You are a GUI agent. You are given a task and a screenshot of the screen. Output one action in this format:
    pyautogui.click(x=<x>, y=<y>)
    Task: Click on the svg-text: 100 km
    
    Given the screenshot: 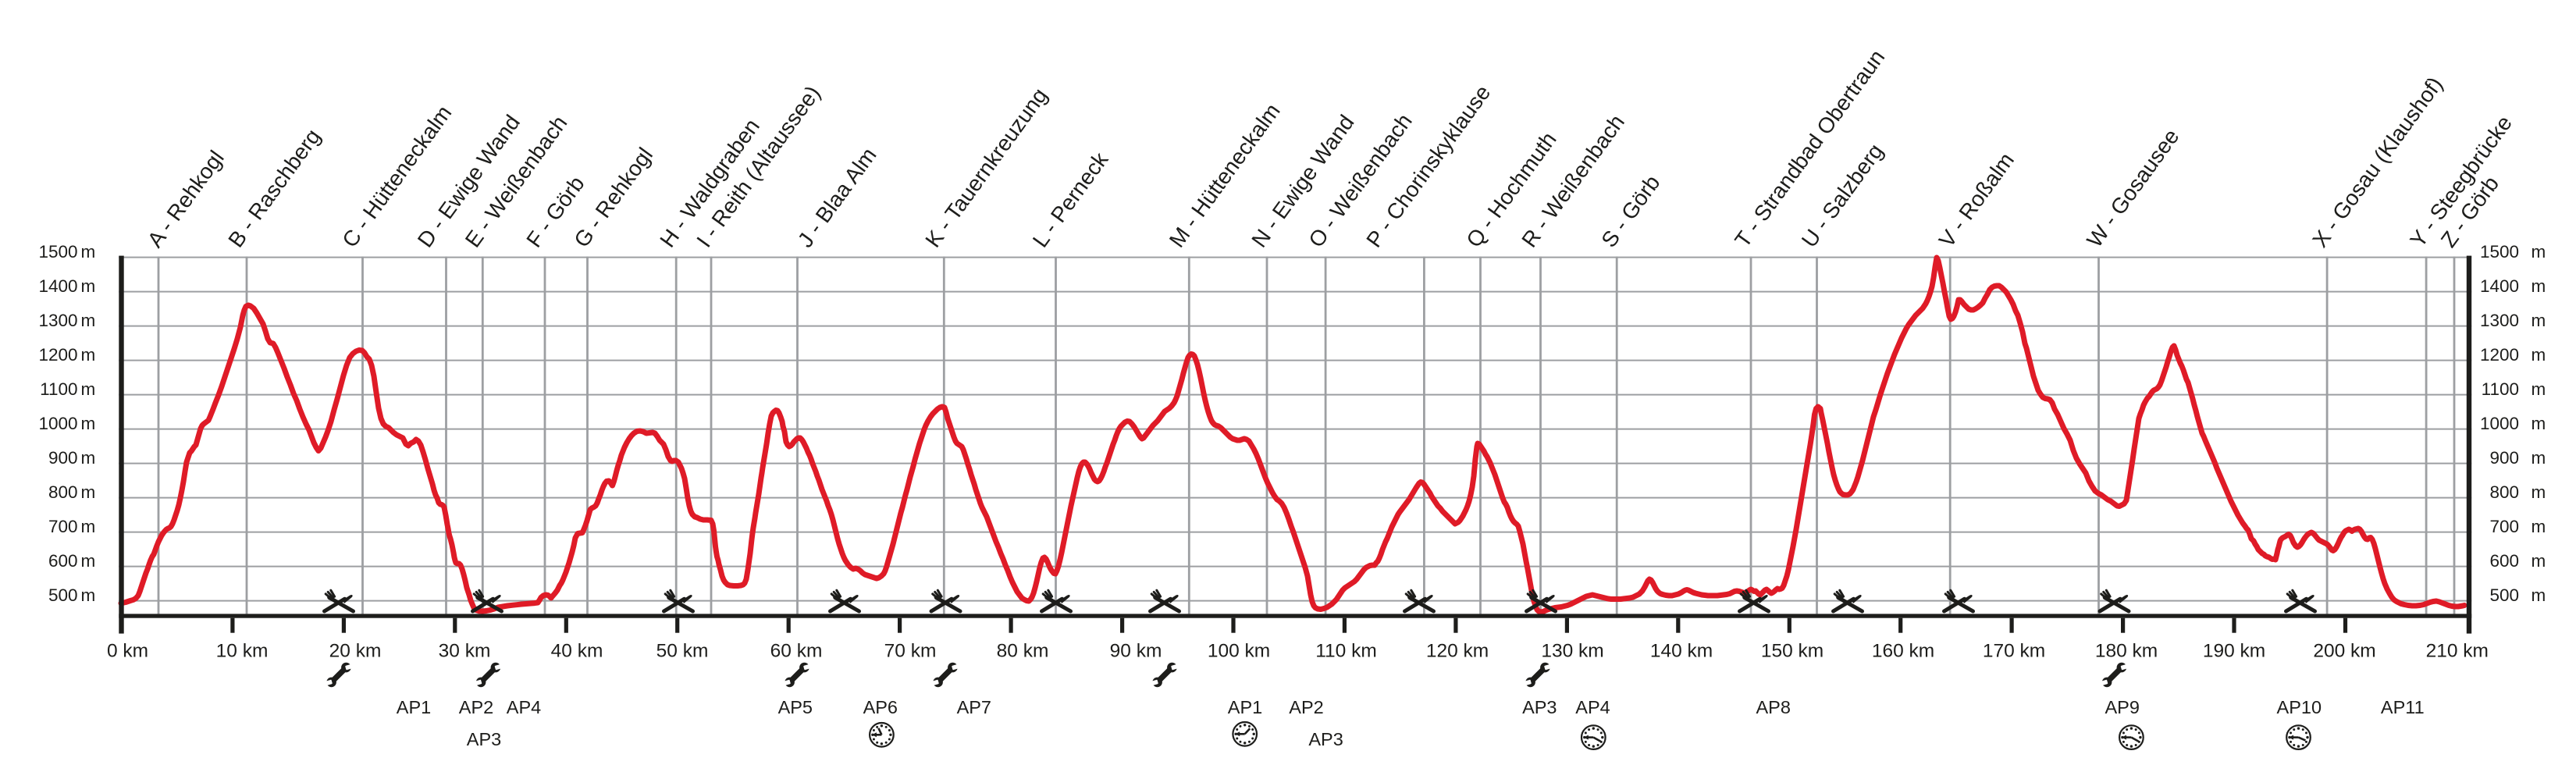 What is the action you would take?
    pyautogui.click(x=1239, y=651)
    